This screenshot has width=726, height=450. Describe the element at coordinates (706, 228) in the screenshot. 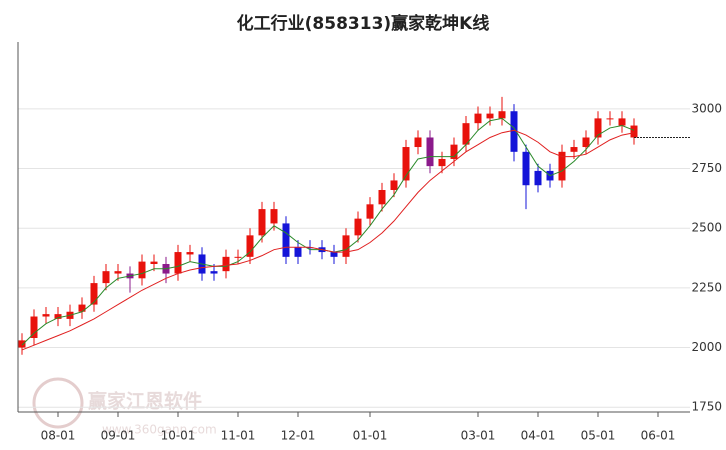

I see `y-tick-label: 2500` at that location.